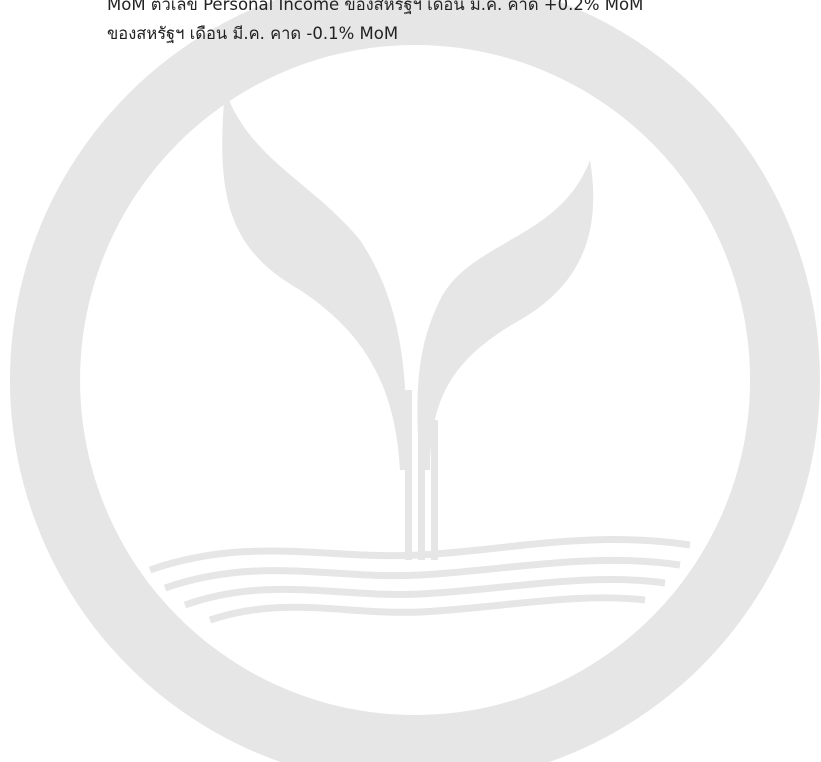 The width and height of the screenshot is (821, 762). Describe the element at coordinates (314, 280) in the screenshot. I see `left-leaf` at that location.